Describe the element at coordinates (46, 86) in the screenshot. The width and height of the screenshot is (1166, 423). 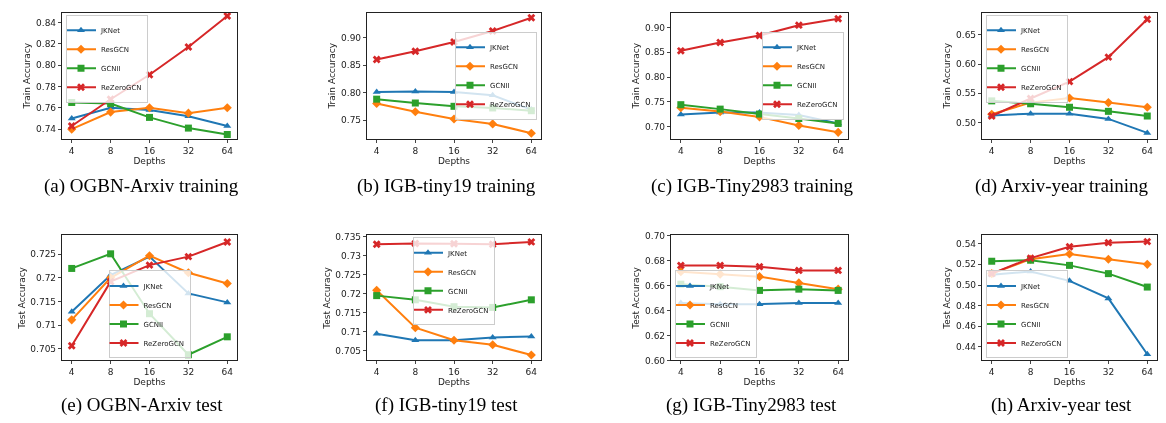
I see `y-tick-label: 0.78` at that location.